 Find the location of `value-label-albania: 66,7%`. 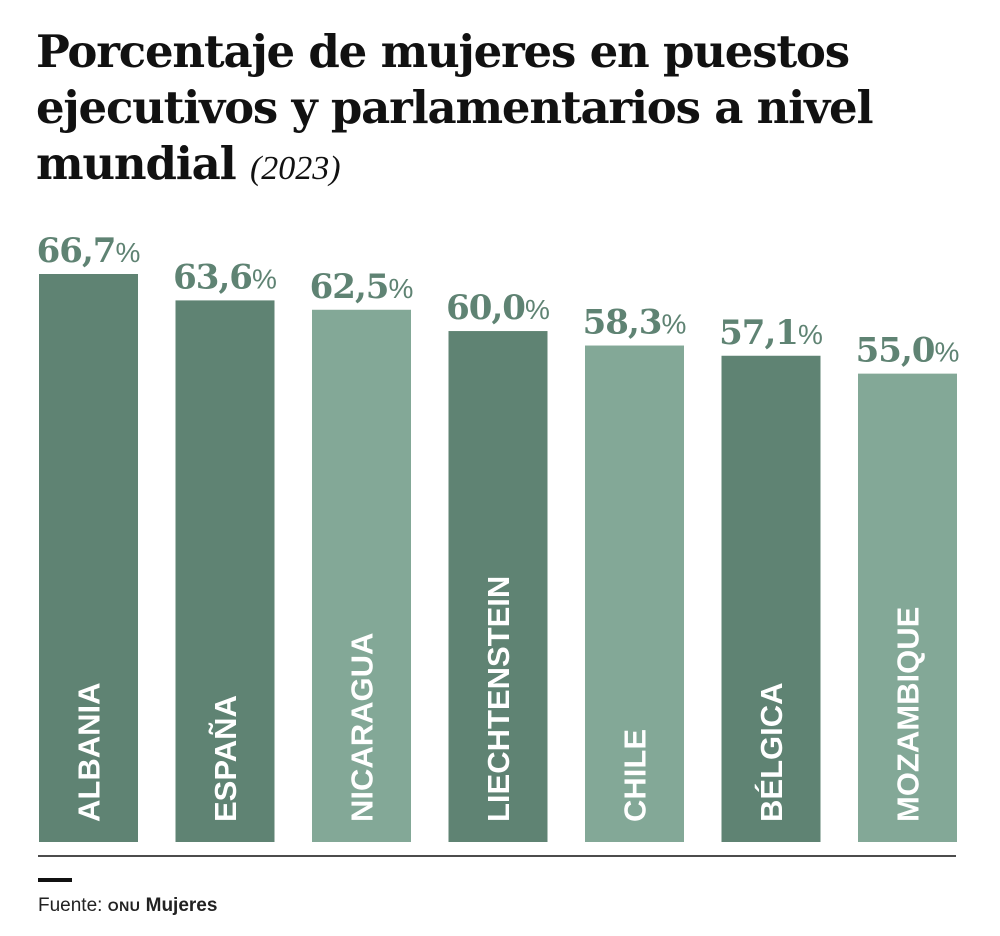

value-label-albania: 66,7% is located at coordinates (89, 251).